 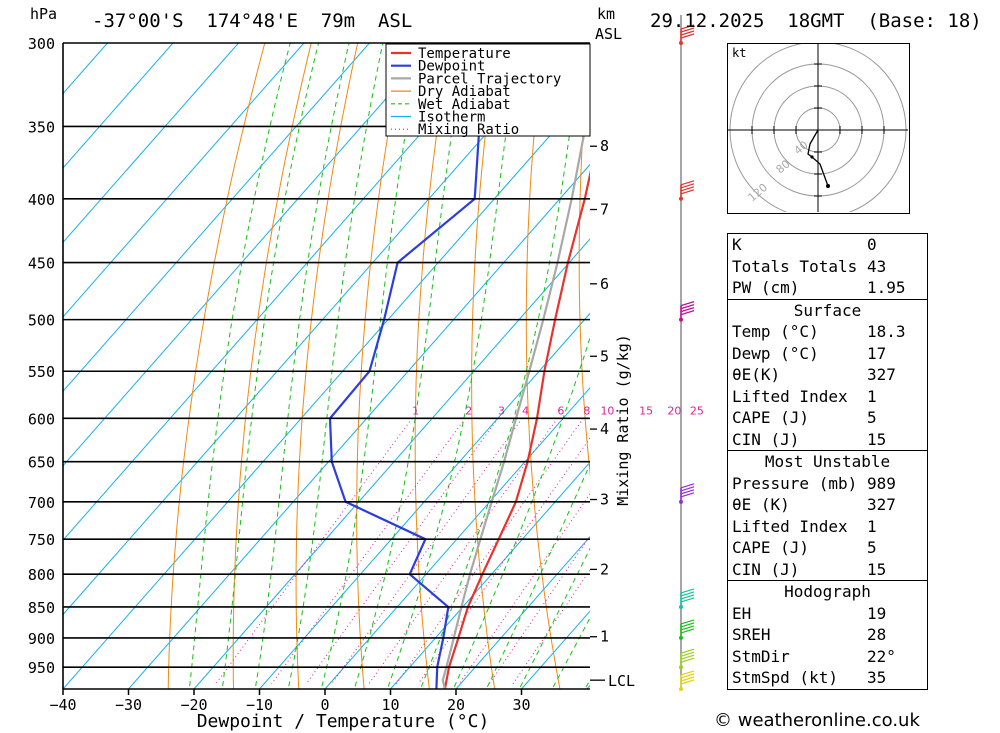 What do you see at coordinates (515, 389) in the screenshot?
I see `parcel-trajectory-line` at bounding box center [515, 389].